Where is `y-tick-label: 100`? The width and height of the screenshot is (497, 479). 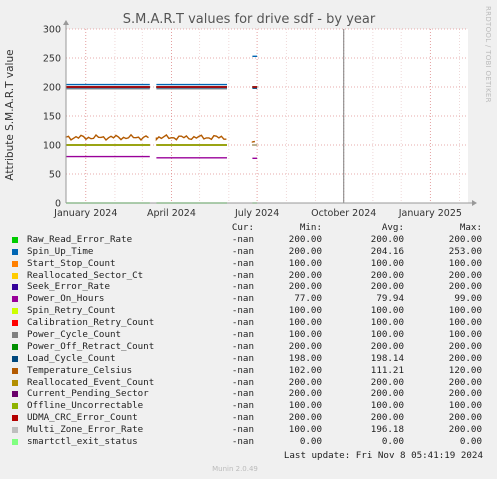
y-tick-label: 100 is located at coordinates (52, 146).